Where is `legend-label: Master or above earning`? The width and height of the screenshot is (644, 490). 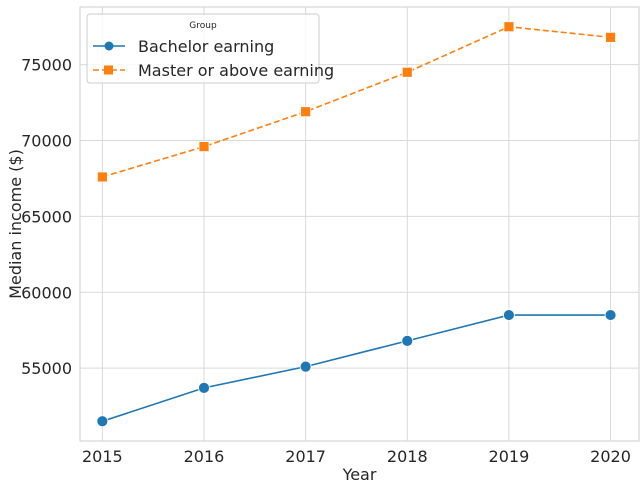
legend-label: Master or above earning is located at coordinates (236, 70).